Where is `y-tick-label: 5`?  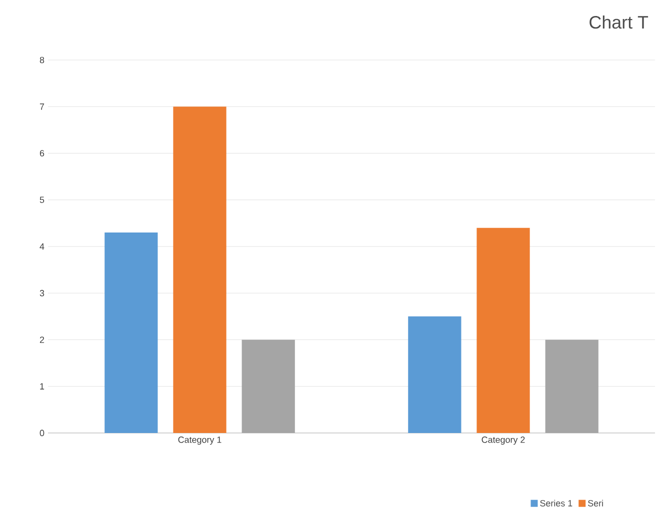 y-tick-label: 5 is located at coordinates (42, 199).